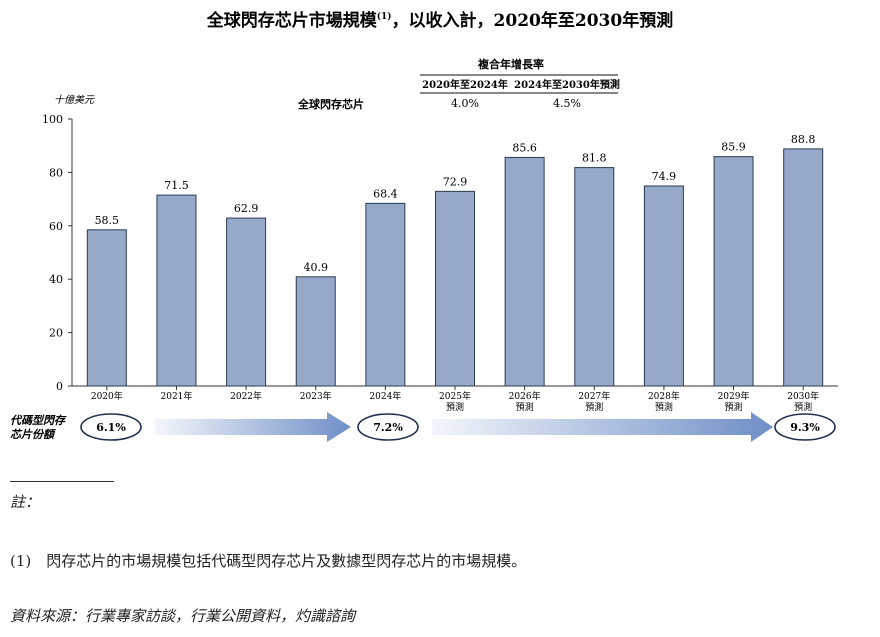  Describe the element at coordinates (510, 64) in the screenshot. I see `cagr-header: 複合年增長率` at that location.